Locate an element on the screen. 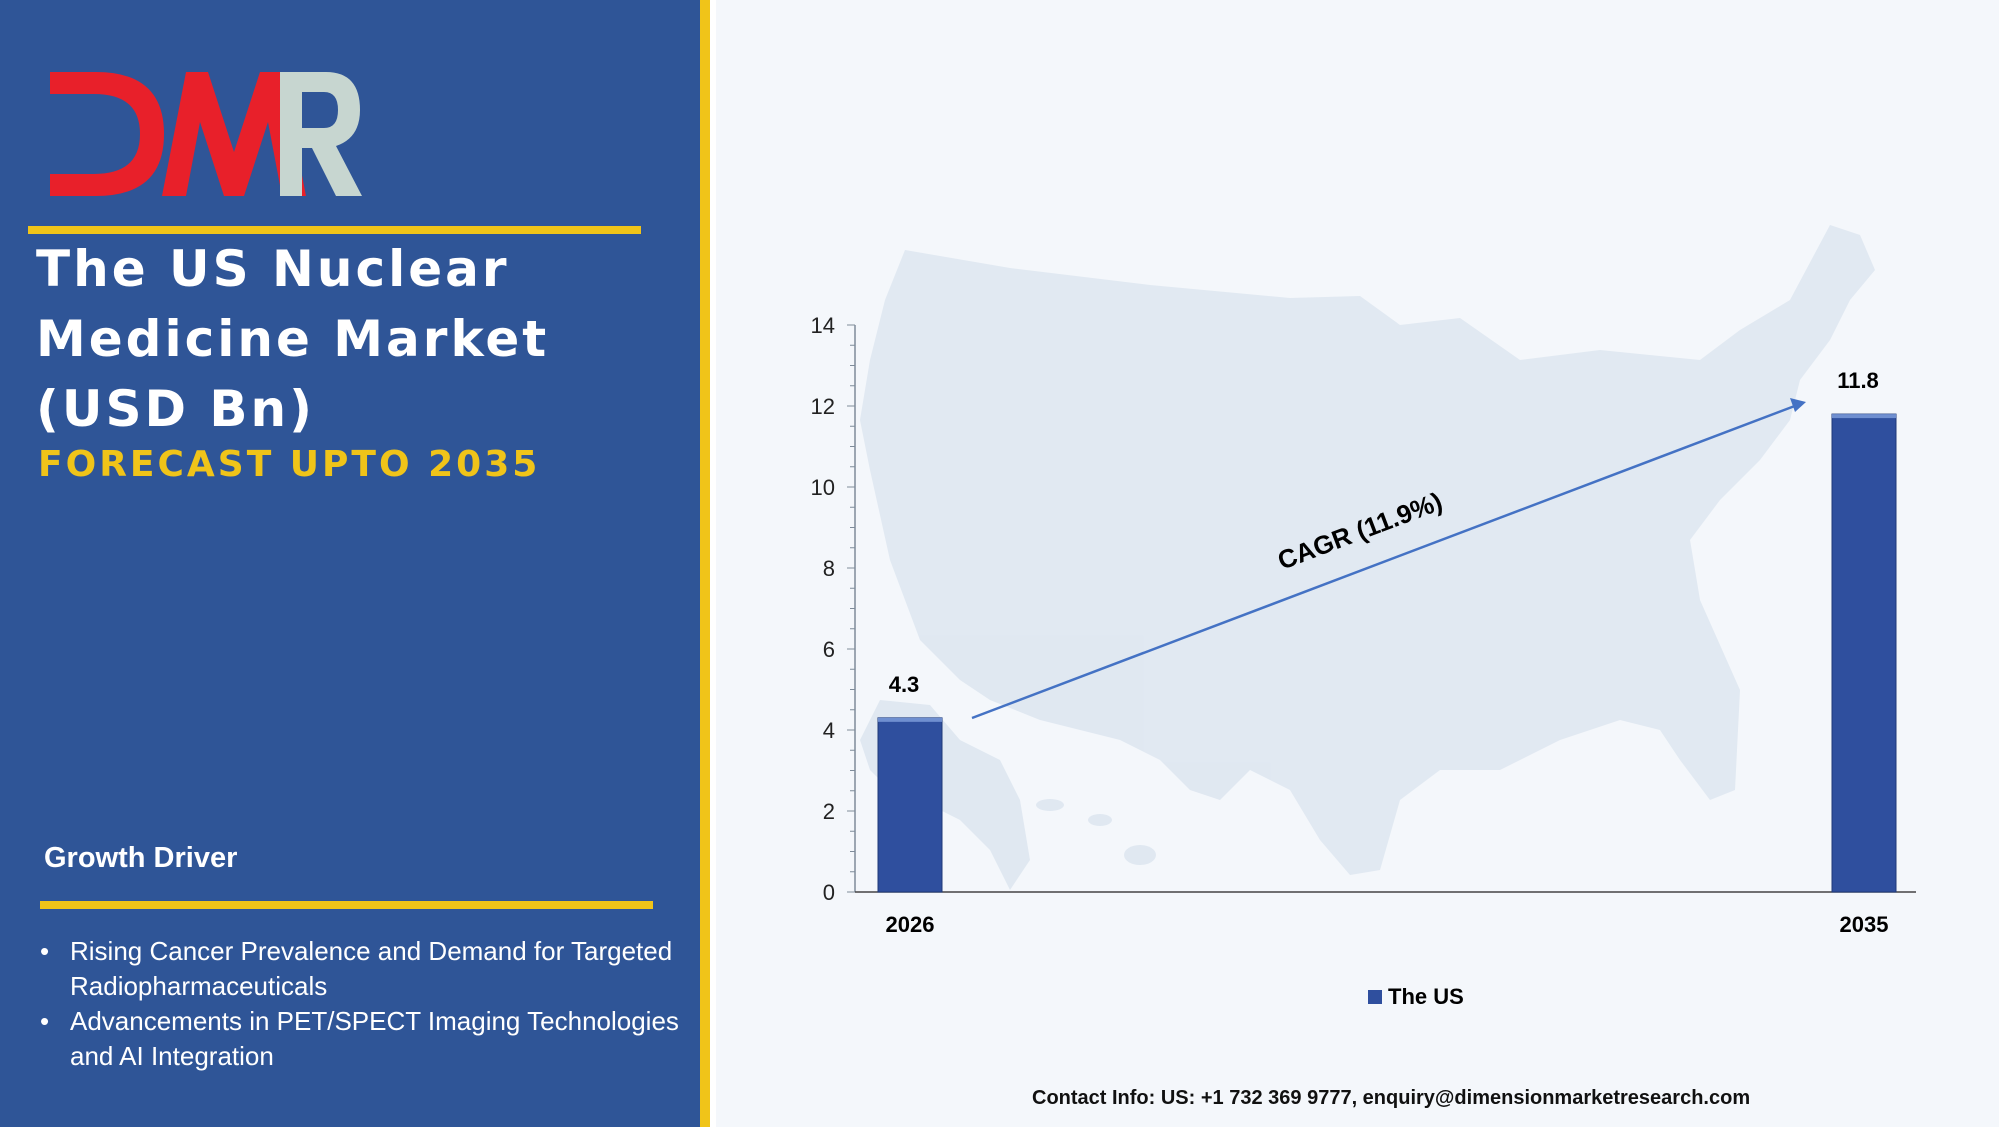  y-tick-label: 0 is located at coordinates (829, 892).